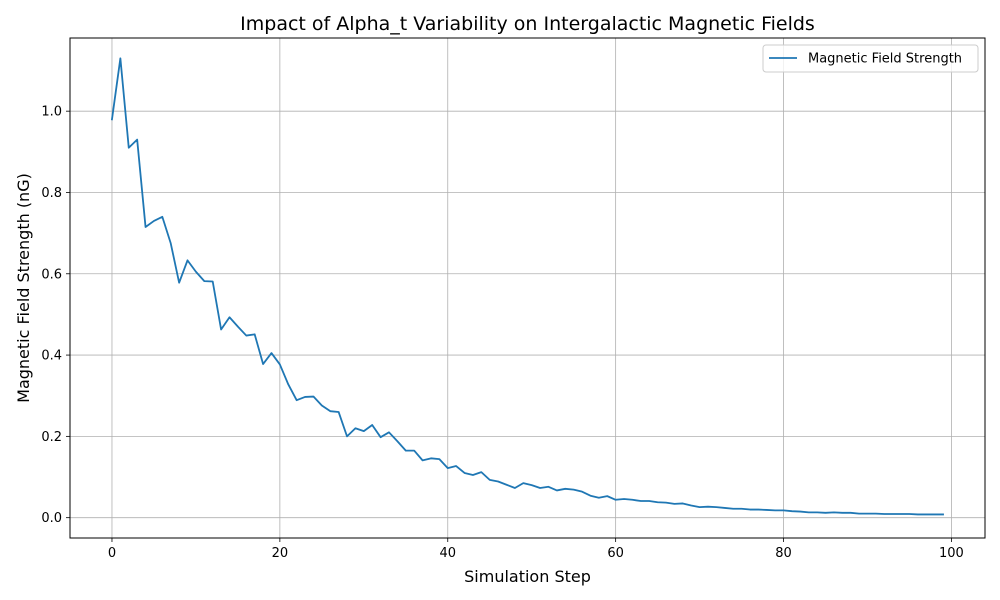 The width and height of the screenshot is (1000, 600). What do you see at coordinates (51, 518) in the screenshot?
I see `y-tick-label: 0.0` at bounding box center [51, 518].